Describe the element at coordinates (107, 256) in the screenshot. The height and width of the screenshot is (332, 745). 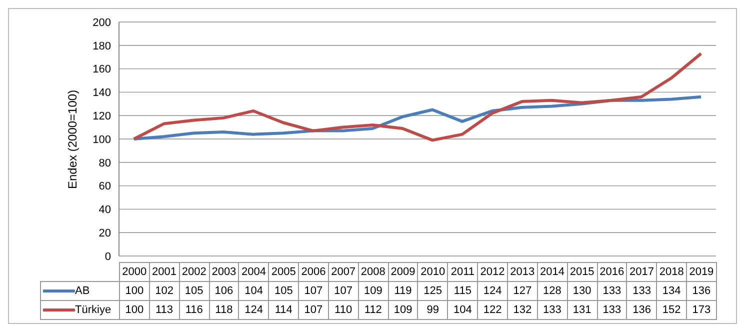
I see `y-tick-label: 0` at that location.